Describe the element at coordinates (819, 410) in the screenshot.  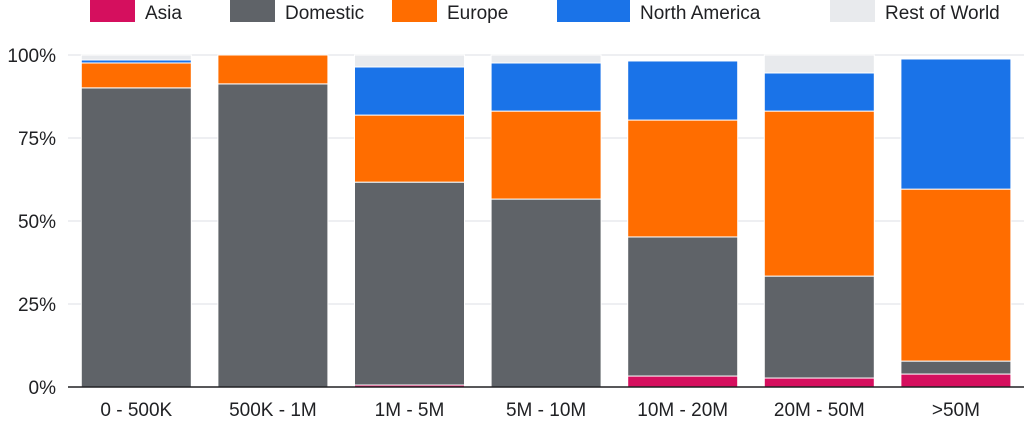
I see `x-tick-label: 20M - 50M` at that location.